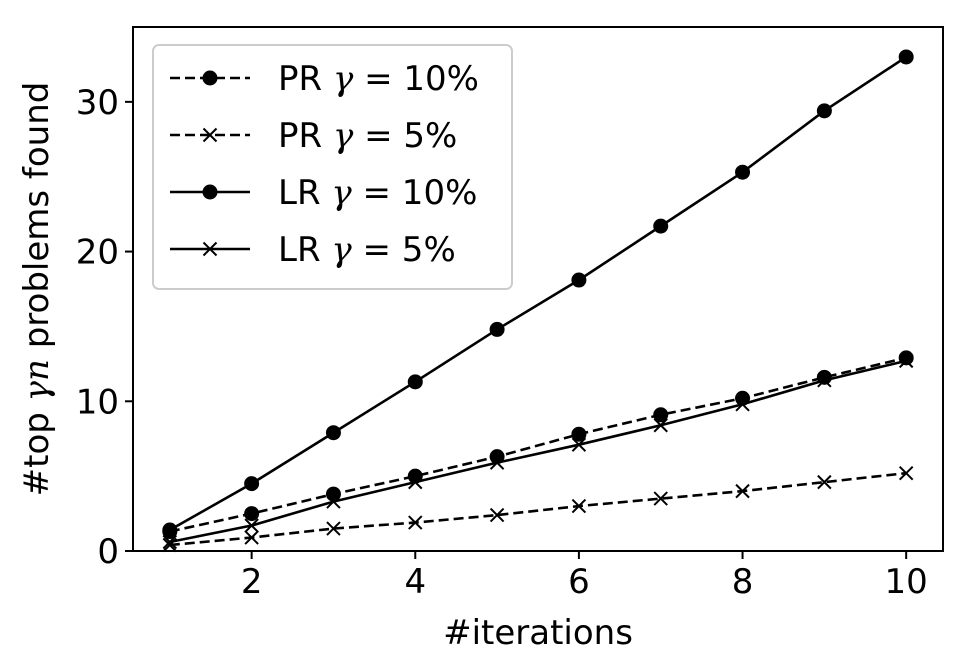 This screenshot has width=969, height=670. Describe the element at coordinates (37, 380) in the screenshot. I see `y-axis-label-math: γn` at that location.